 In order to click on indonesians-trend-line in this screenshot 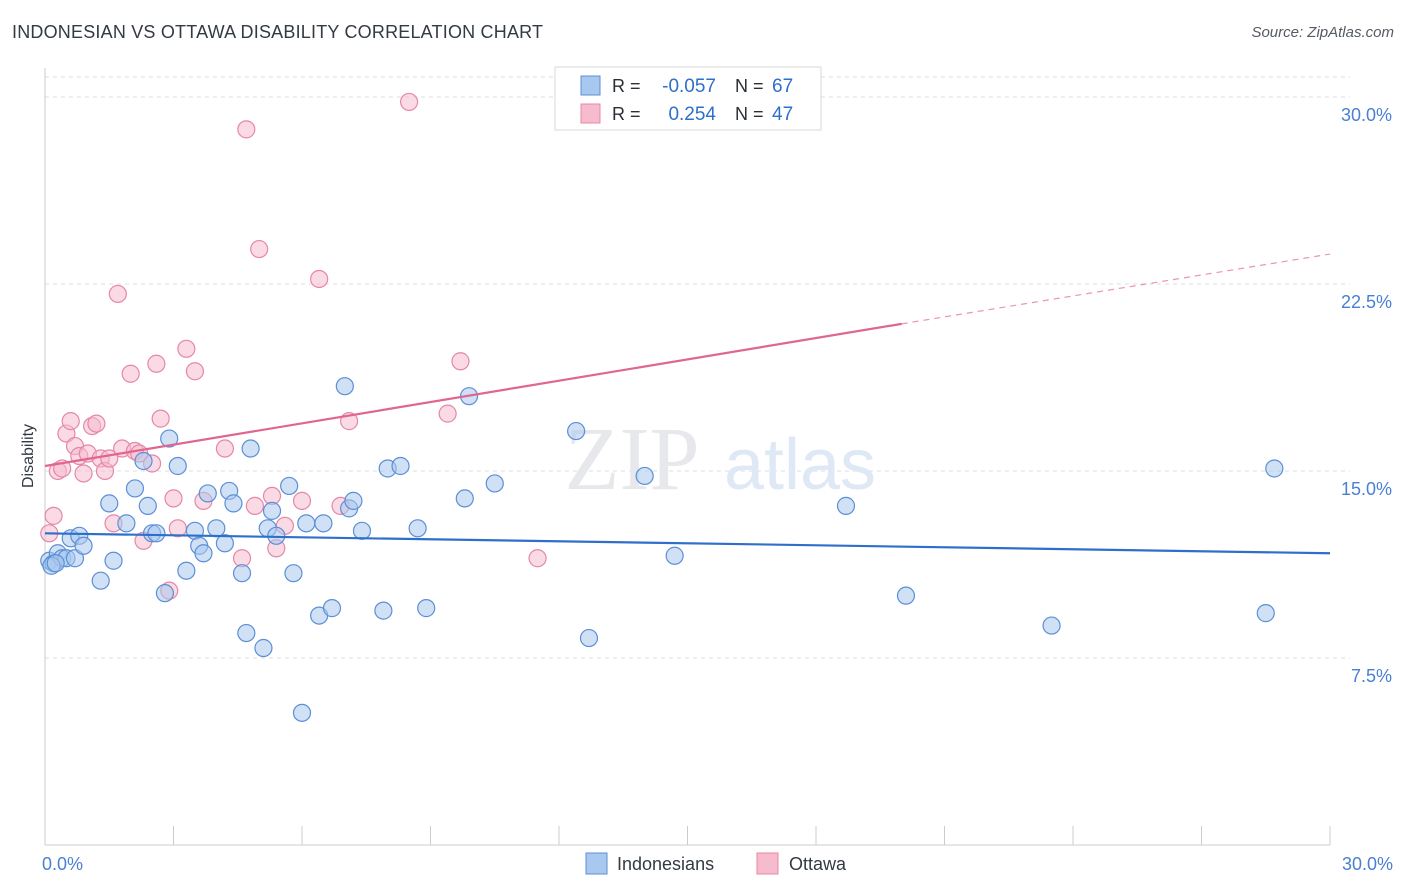, I will do `click(687, 543)`.